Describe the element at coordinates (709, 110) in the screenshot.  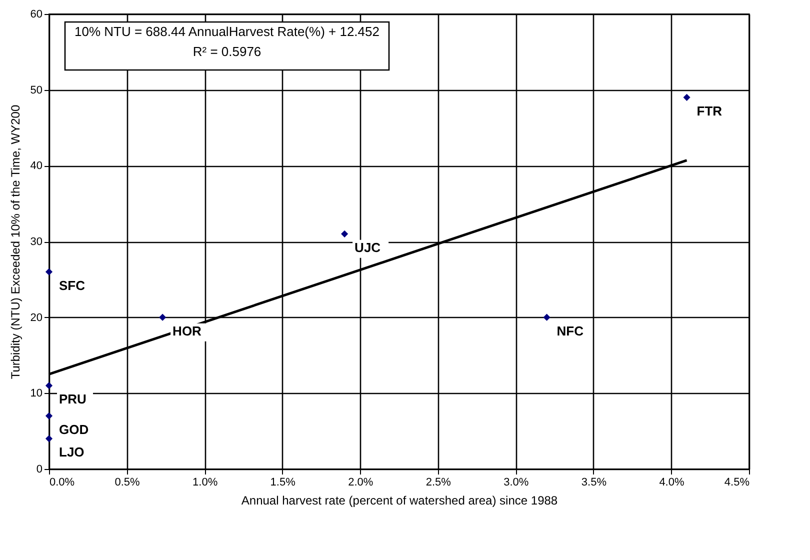
I see `annotation: FTR` at that location.